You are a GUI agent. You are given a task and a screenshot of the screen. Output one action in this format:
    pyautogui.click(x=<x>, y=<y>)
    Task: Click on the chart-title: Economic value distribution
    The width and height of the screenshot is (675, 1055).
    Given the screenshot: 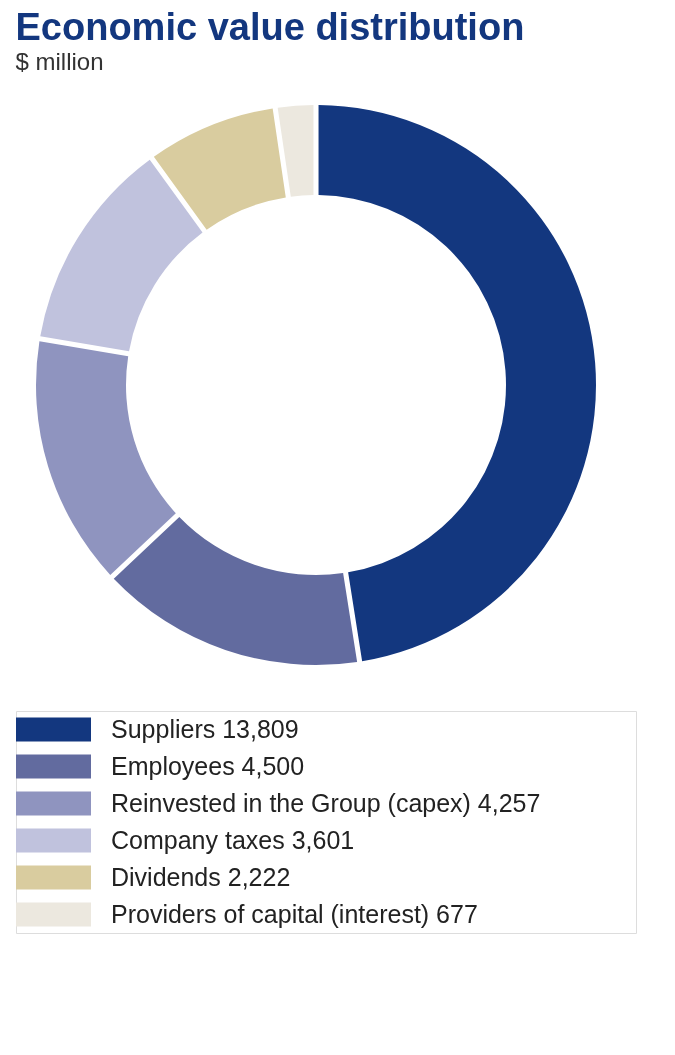 What is the action you would take?
    pyautogui.click(x=270, y=27)
    